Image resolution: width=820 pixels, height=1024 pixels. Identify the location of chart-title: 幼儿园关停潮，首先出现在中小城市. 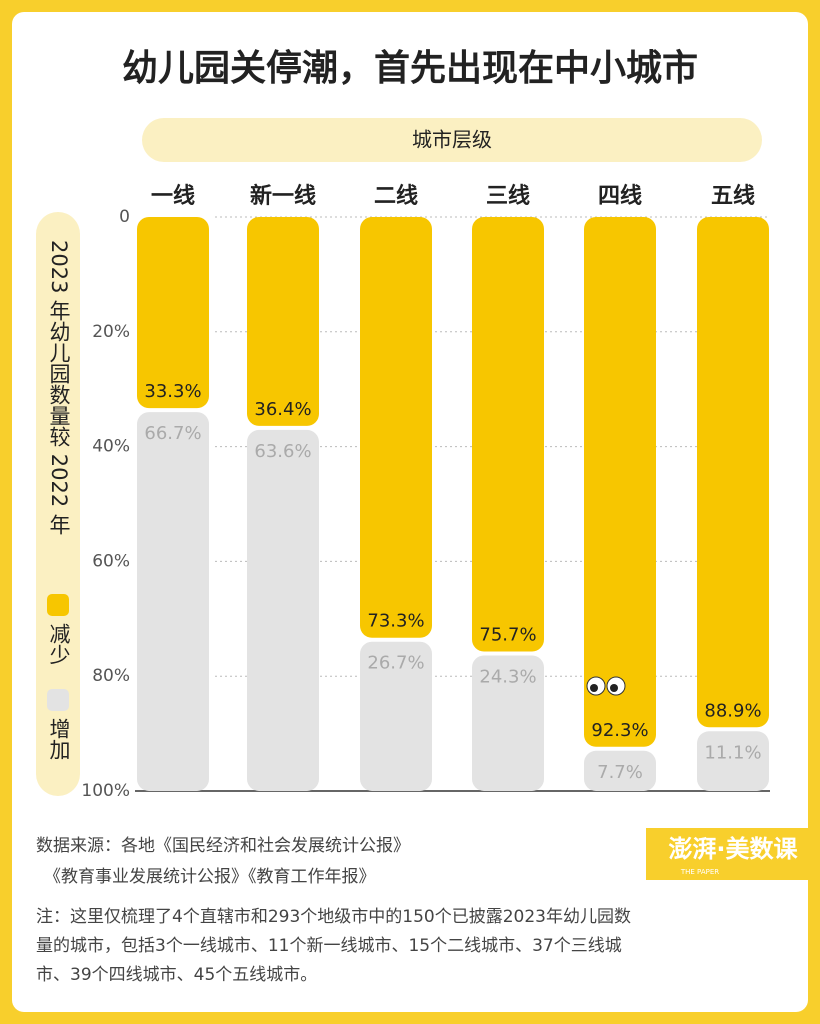
(410, 68).